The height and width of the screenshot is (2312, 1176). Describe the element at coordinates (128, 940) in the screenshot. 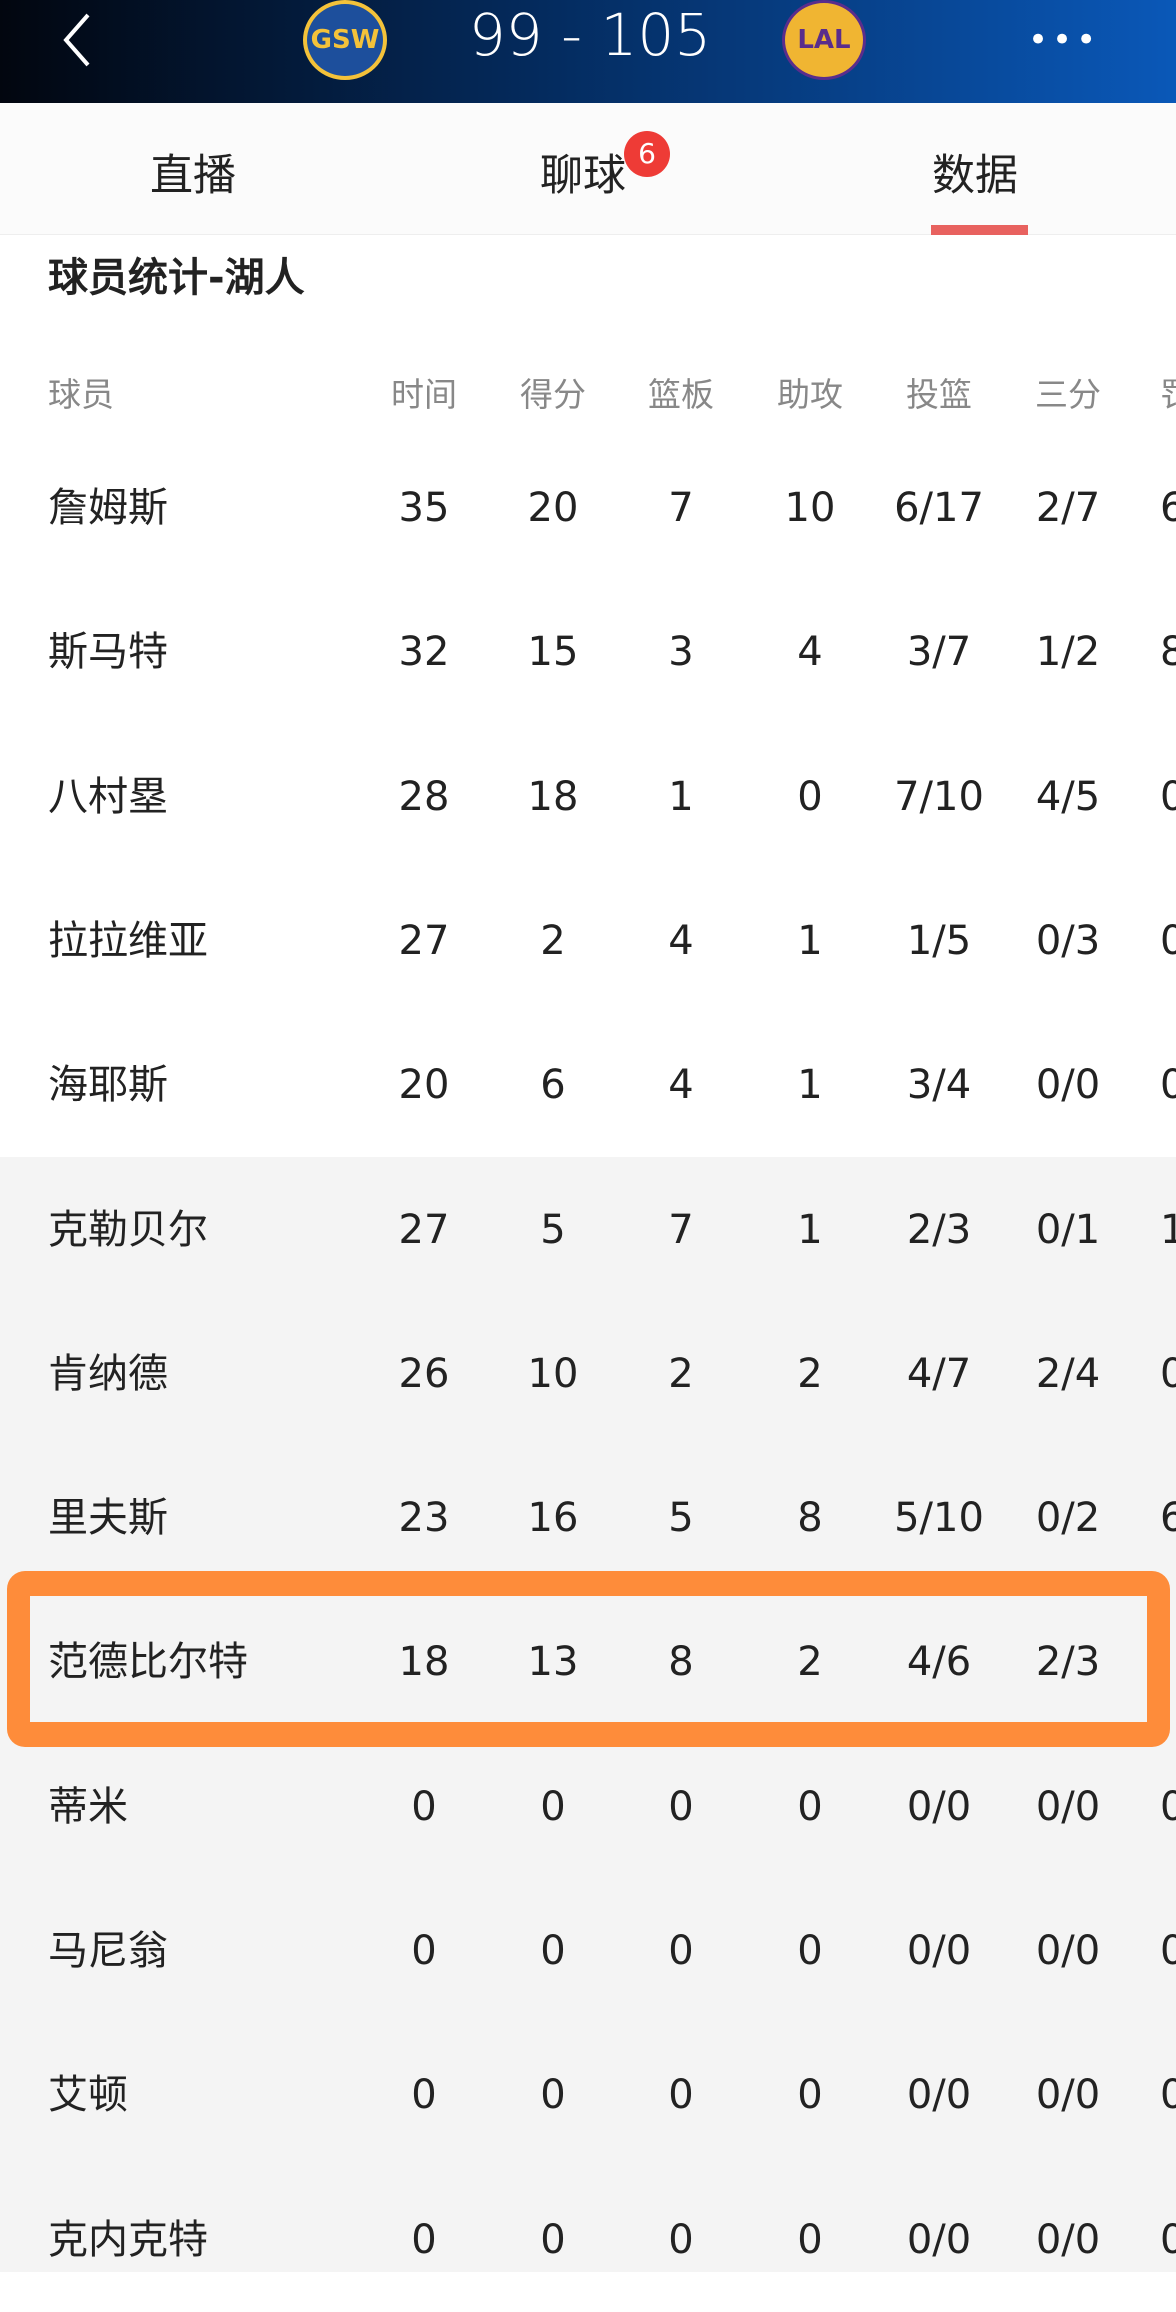

I see `player-name: 拉拉维亚` at that location.